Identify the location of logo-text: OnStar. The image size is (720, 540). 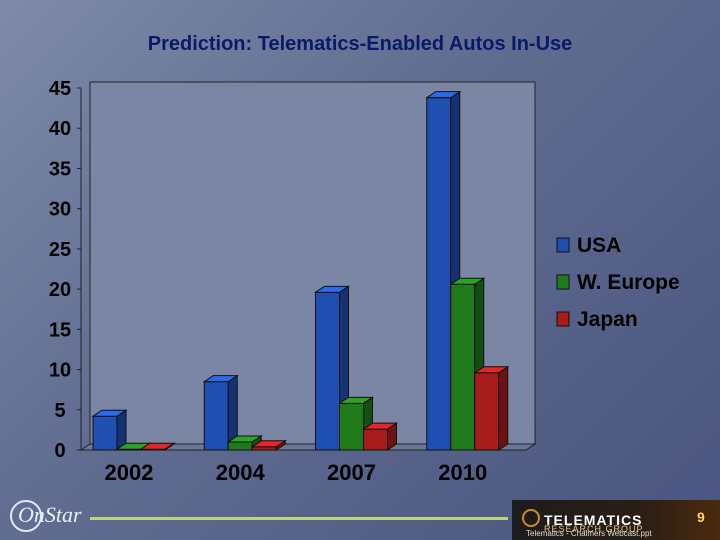
(50, 514).